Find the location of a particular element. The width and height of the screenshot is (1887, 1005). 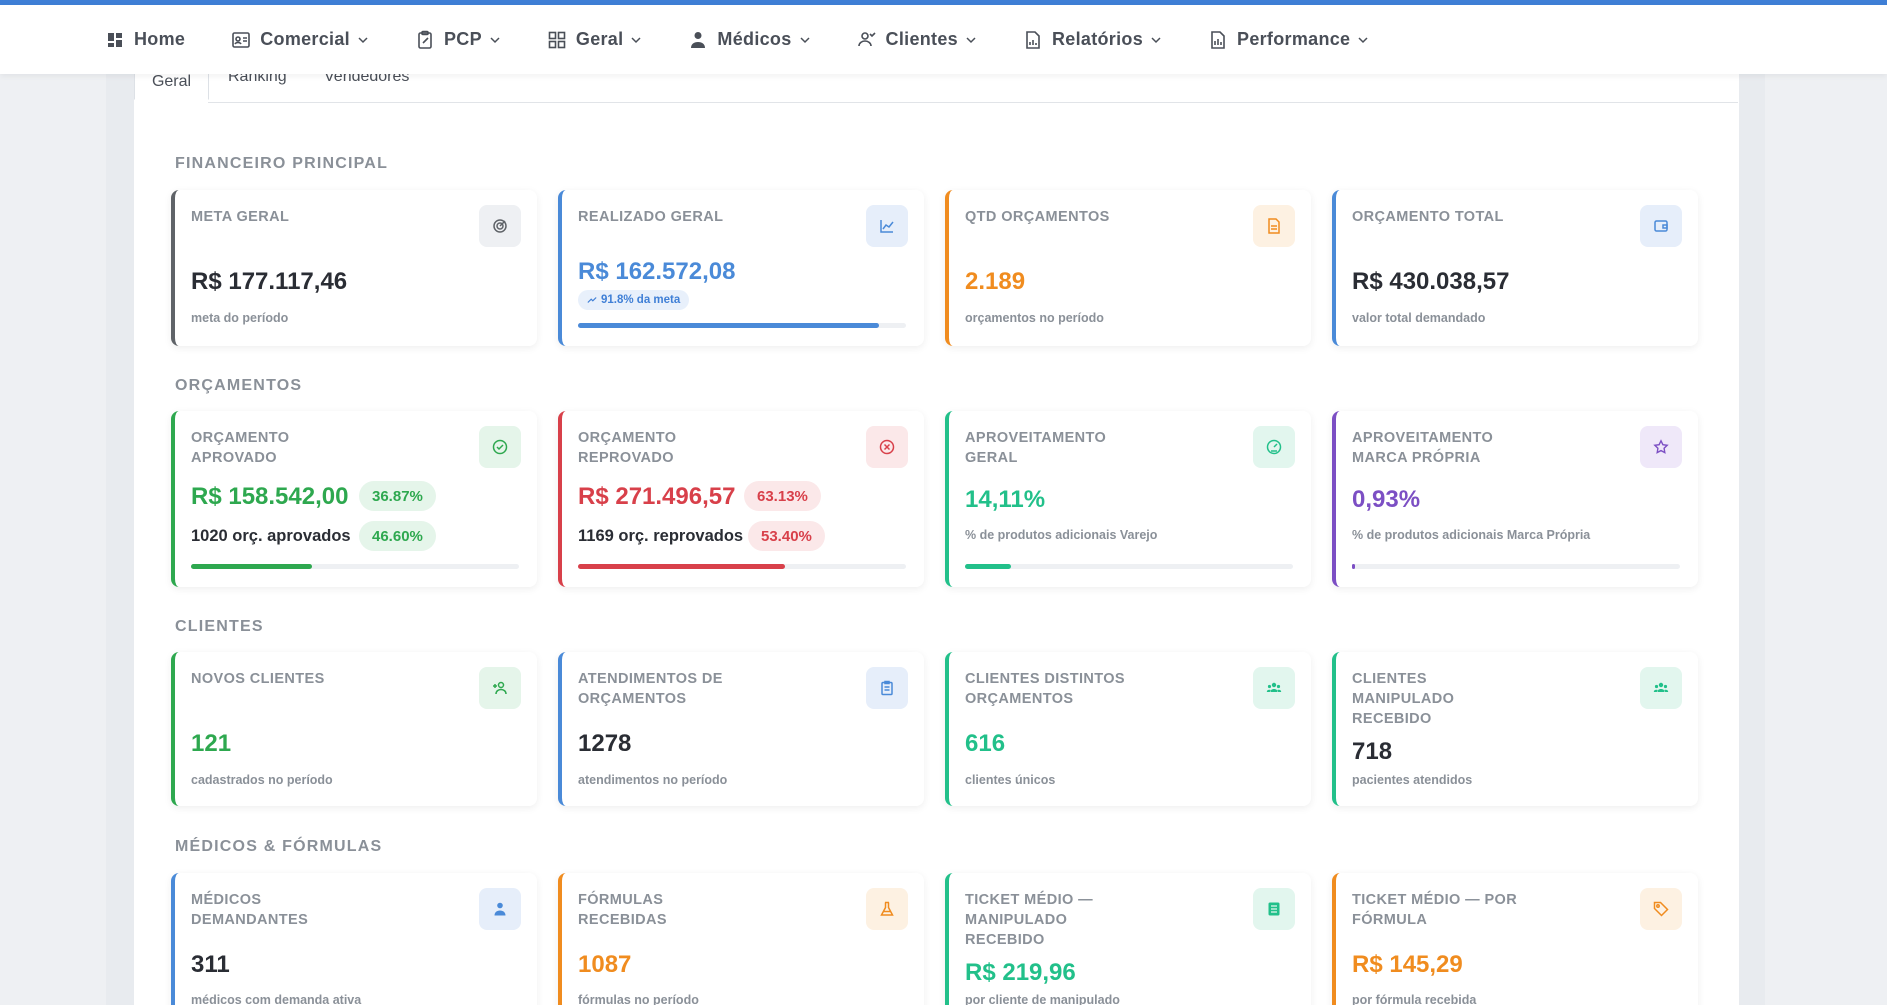

section-title-financeiro: FINANCEIRO PRINCIPAL is located at coordinates (282, 163).